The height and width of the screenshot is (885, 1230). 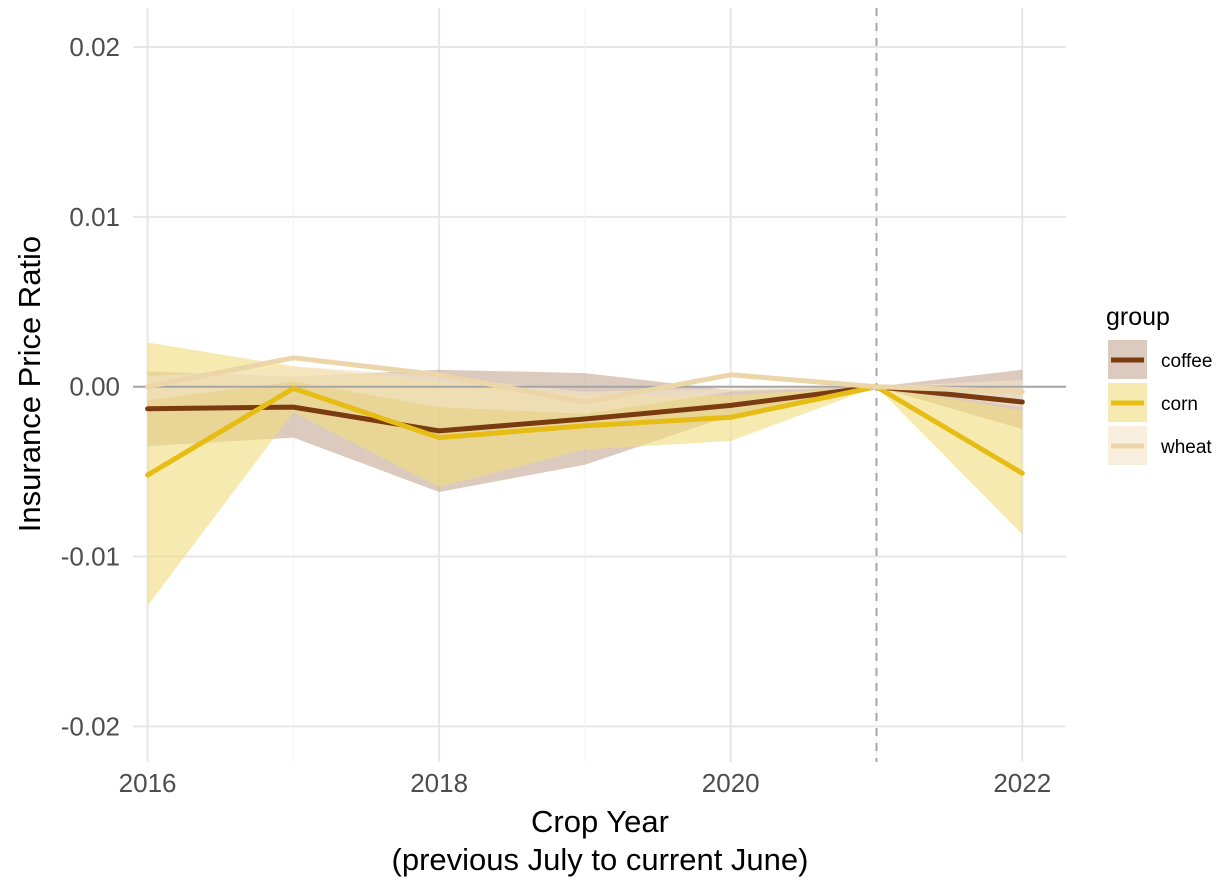 I want to click on y-tick-label-0.00: 0.00, so click(x=94, y=387).